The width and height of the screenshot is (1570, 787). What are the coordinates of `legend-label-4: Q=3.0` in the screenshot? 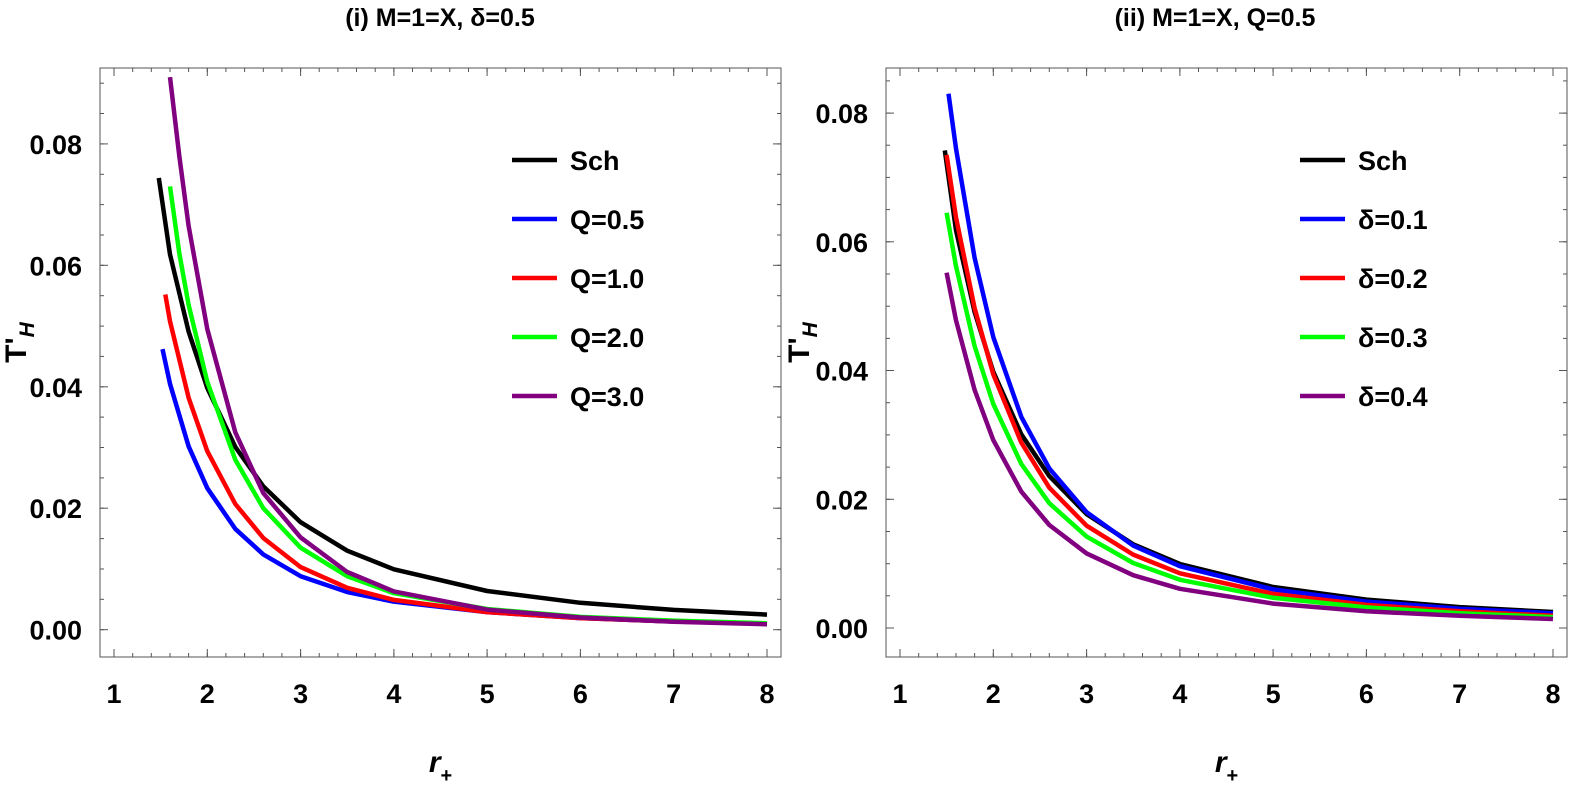 It's located at (607, 397).